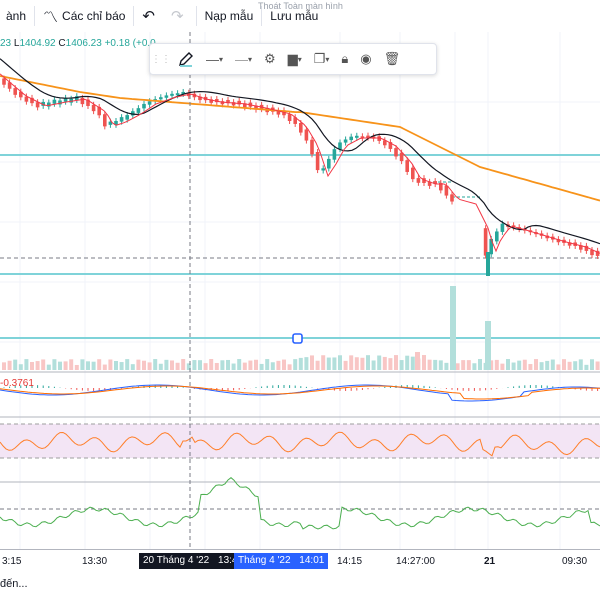 The width and height of the screenshot is (600, 600). What do you see at coordinates (51, 17) in the screenshot?
I see `indicators-icon: 〽` at bounding box center [51, 17].